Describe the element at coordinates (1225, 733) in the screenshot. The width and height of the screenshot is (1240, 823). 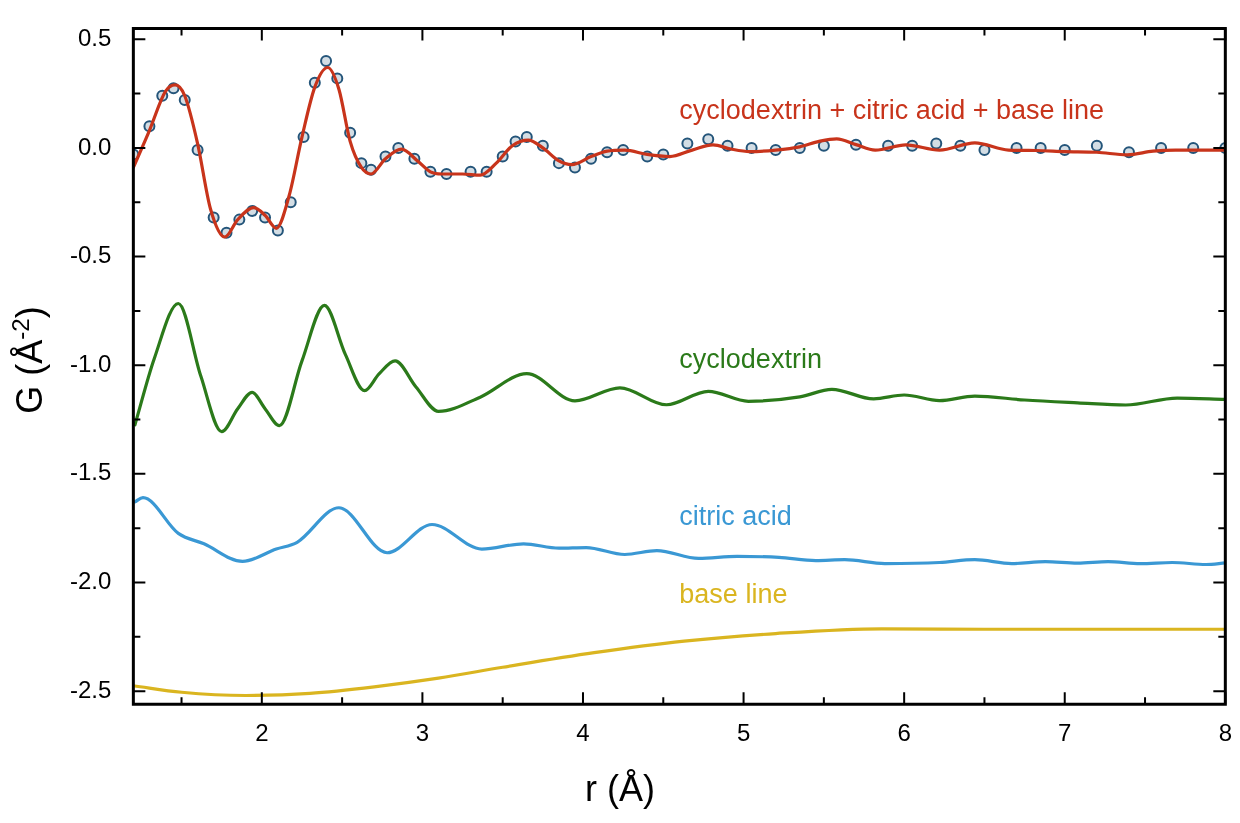
I see `x-tick-label: 8` at that location.